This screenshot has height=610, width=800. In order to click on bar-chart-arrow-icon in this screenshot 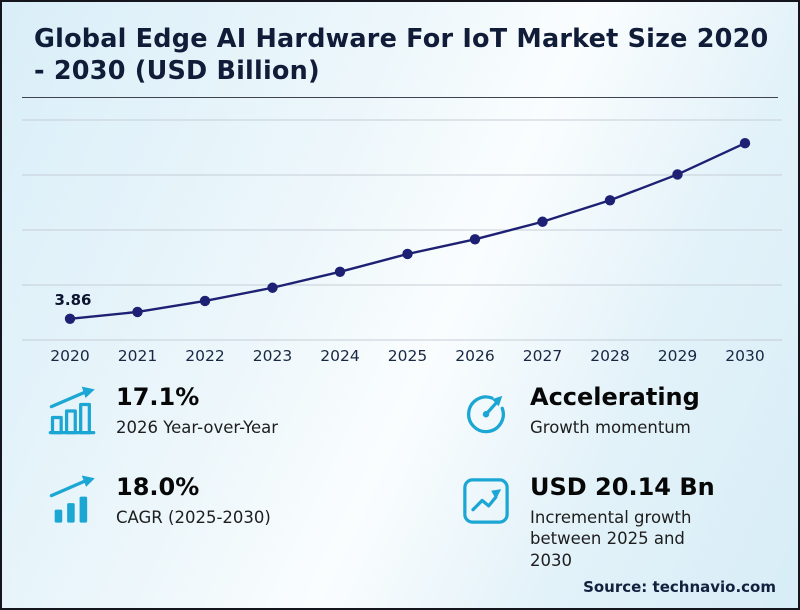, I will do `click(72, 410)`.